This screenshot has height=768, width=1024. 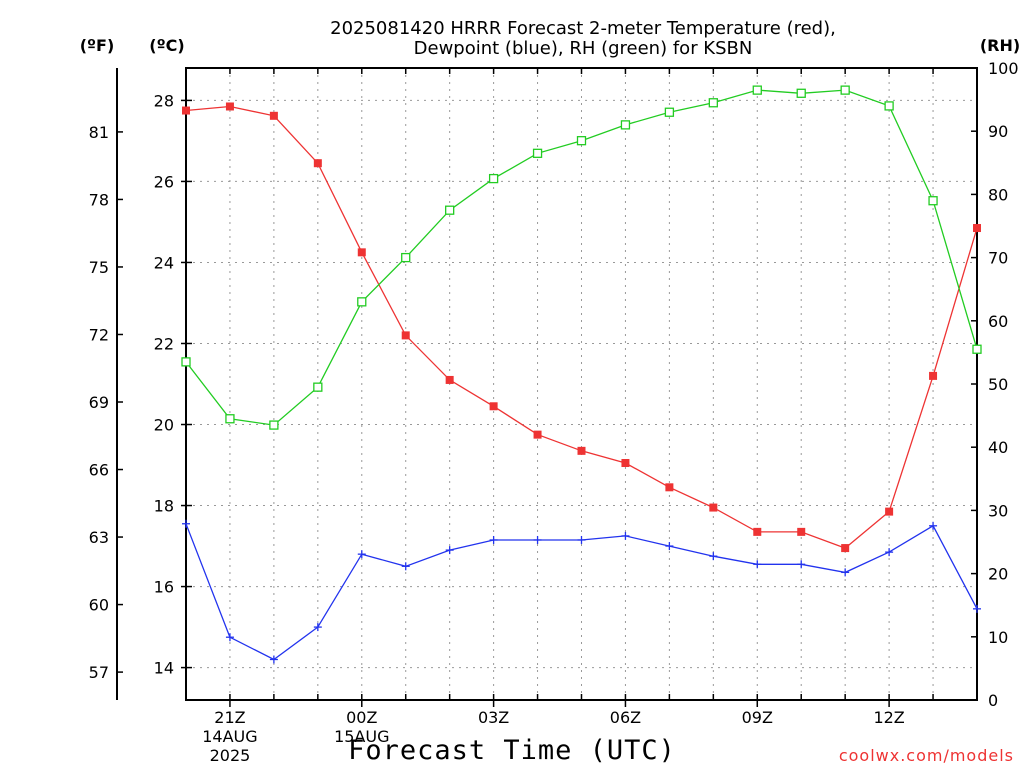 What do you see at coordinates (99, 334) in the screenshot?
I see `f-tick-label: 72` at bounding box center [99, 334].